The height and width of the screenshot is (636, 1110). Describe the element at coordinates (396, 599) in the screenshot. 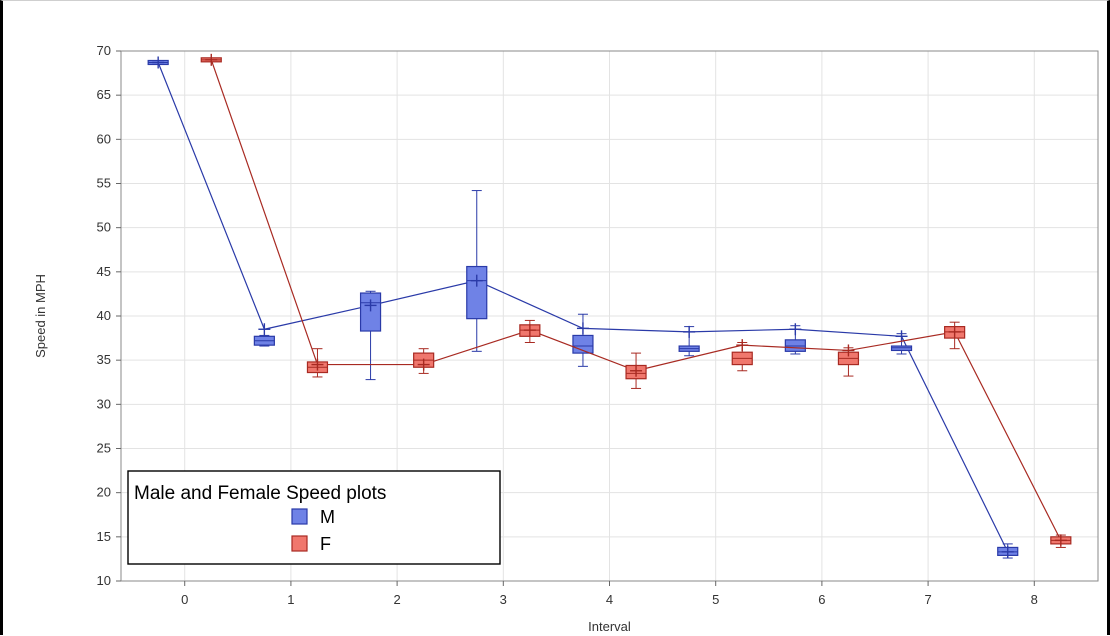

I see `x-tick-label: 2` at that location.